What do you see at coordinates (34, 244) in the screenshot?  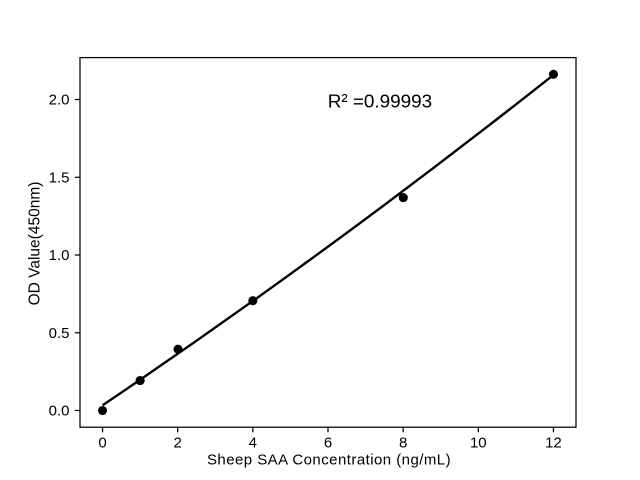 I see `svg-text: OD Value(450nm)` at bounding box center [34, 244].